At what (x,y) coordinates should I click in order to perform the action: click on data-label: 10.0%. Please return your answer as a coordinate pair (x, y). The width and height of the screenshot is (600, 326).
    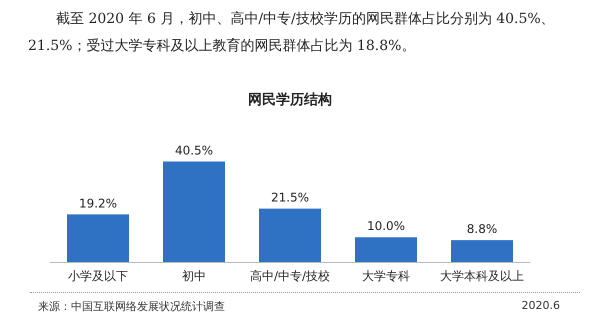
    Looking at the image, I should click on (386, 226).